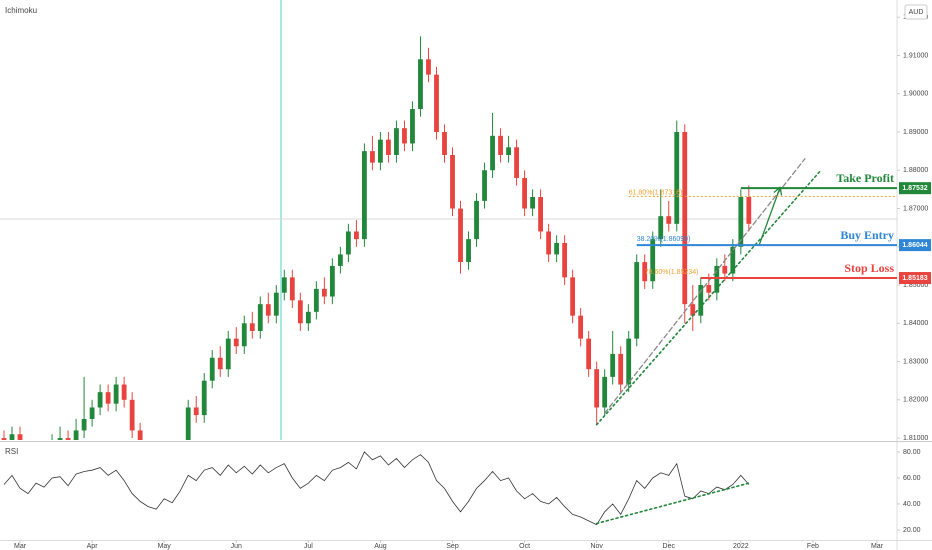 The image size is (932, 550). What do you see at coordinates (93, 546) in the screenshot?
I see `x-tick-label: Apr` at bounding box center [93, 546].